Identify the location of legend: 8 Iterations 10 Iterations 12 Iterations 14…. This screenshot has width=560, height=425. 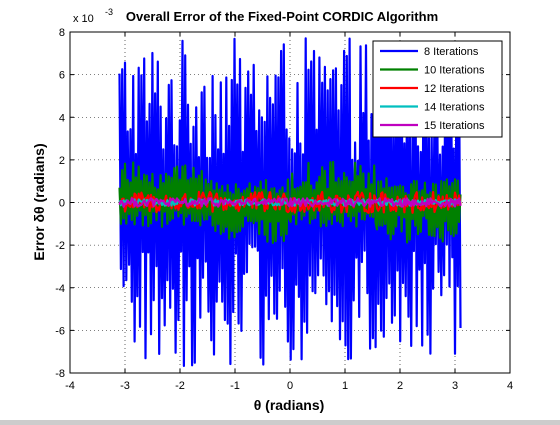
(437, 89).